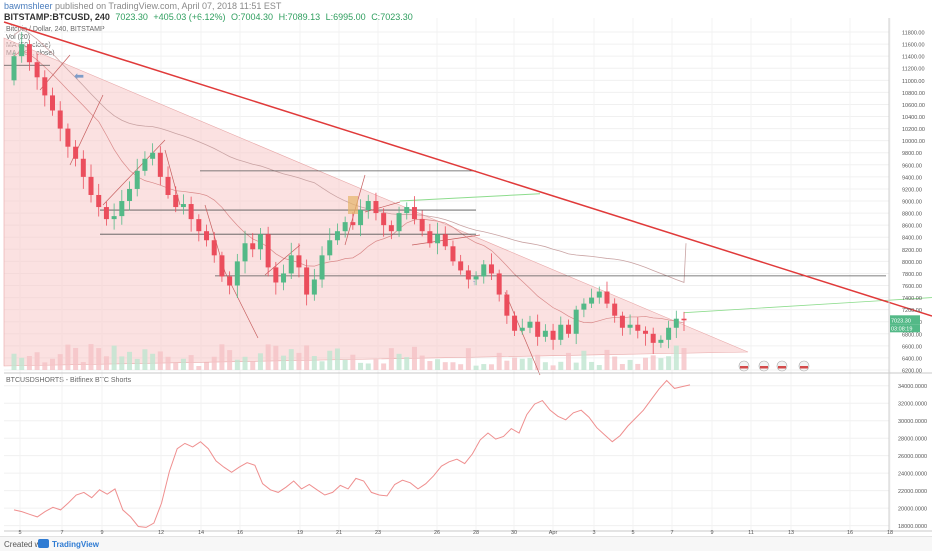  What do you see at coordinates (476, 533) in the screenshot?
I see `time-tick-label: 28` at bounding box center [476, 533].